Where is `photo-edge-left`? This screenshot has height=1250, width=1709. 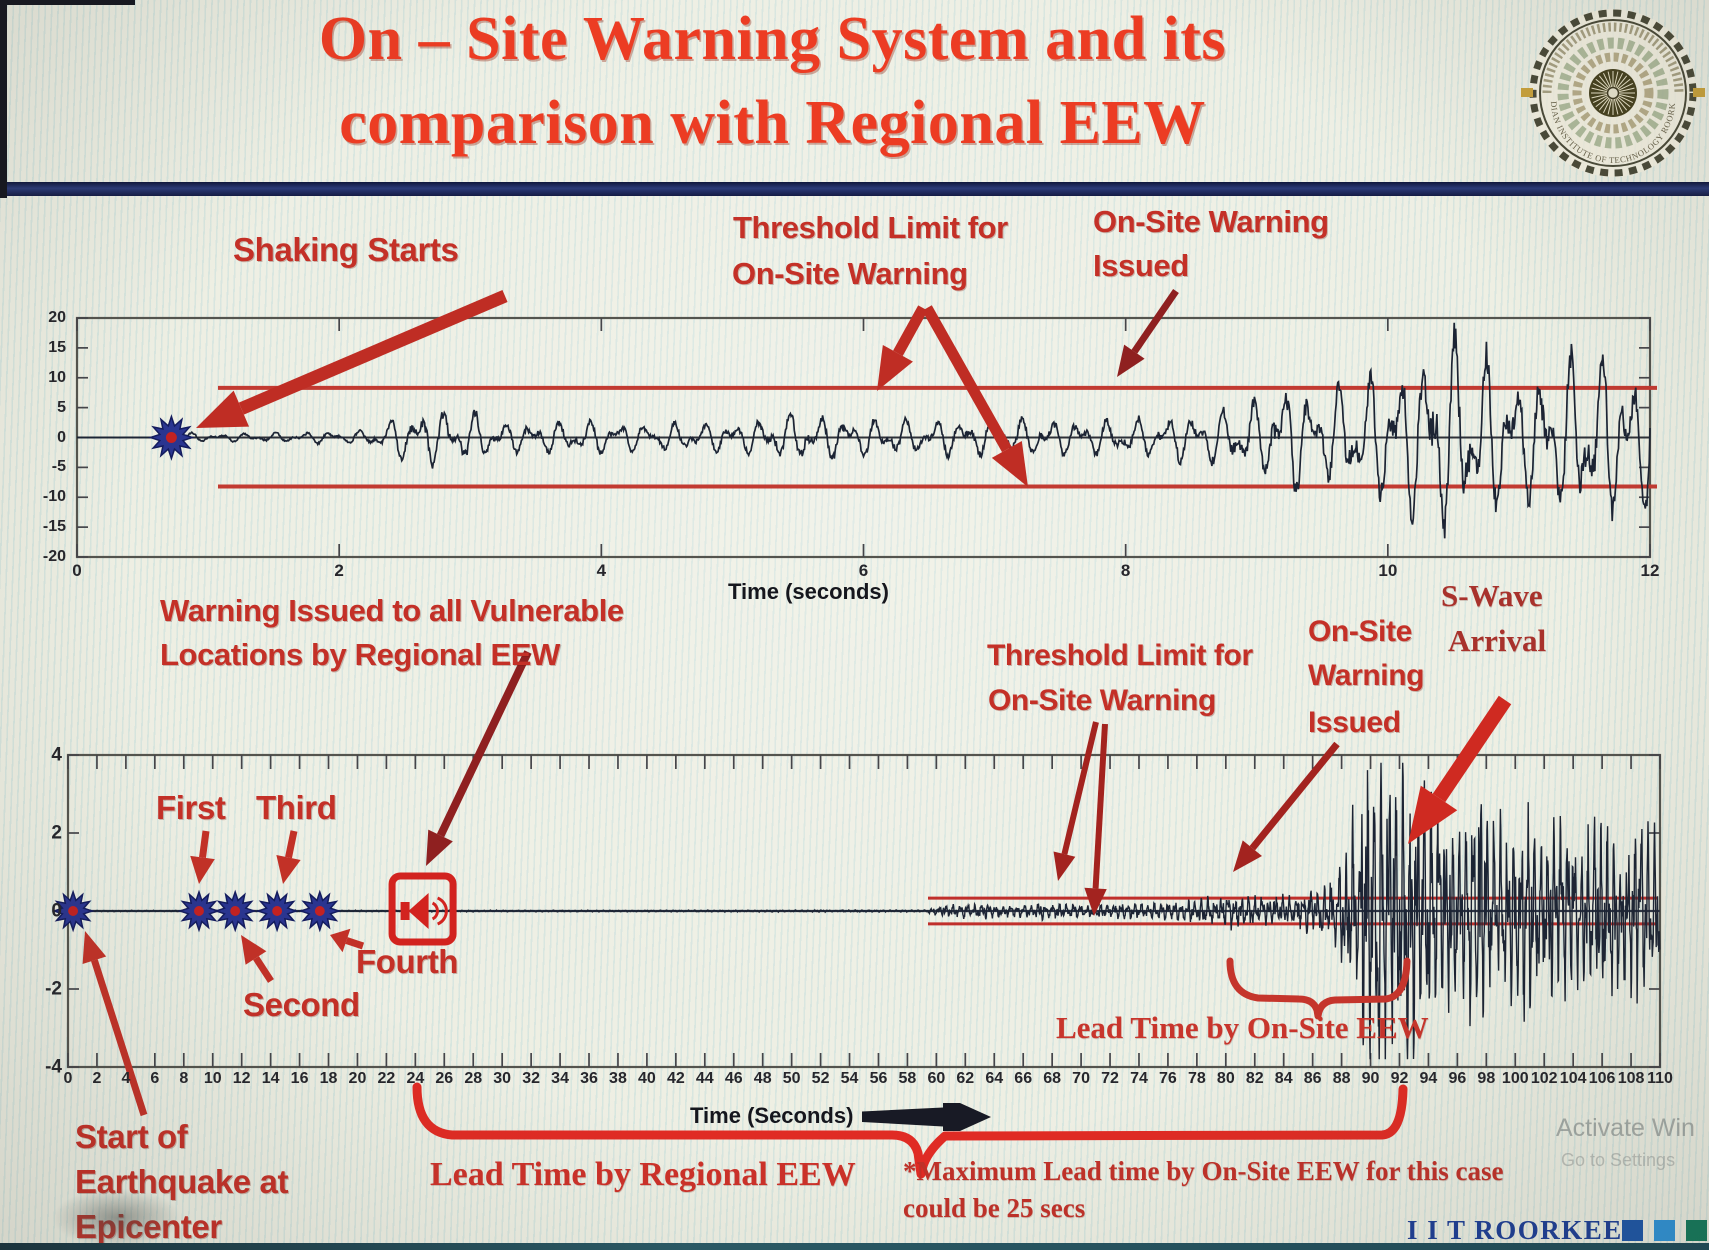
photo-edge-left is located at coordinates (3, 99).